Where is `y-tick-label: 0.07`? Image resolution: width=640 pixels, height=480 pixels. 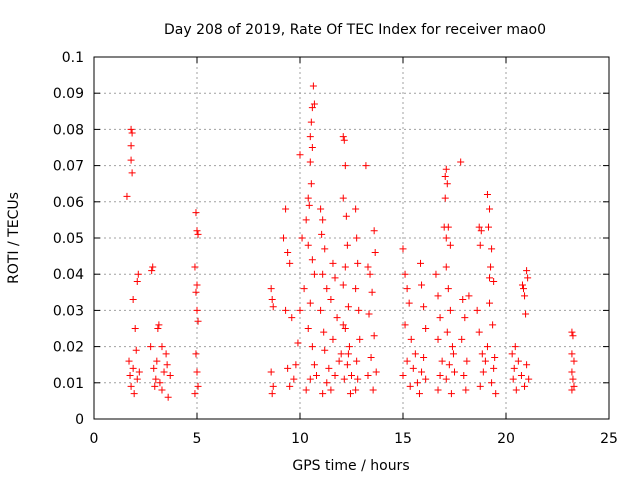 y-tick-label: 0.07 is located at coordinates (68, 167).